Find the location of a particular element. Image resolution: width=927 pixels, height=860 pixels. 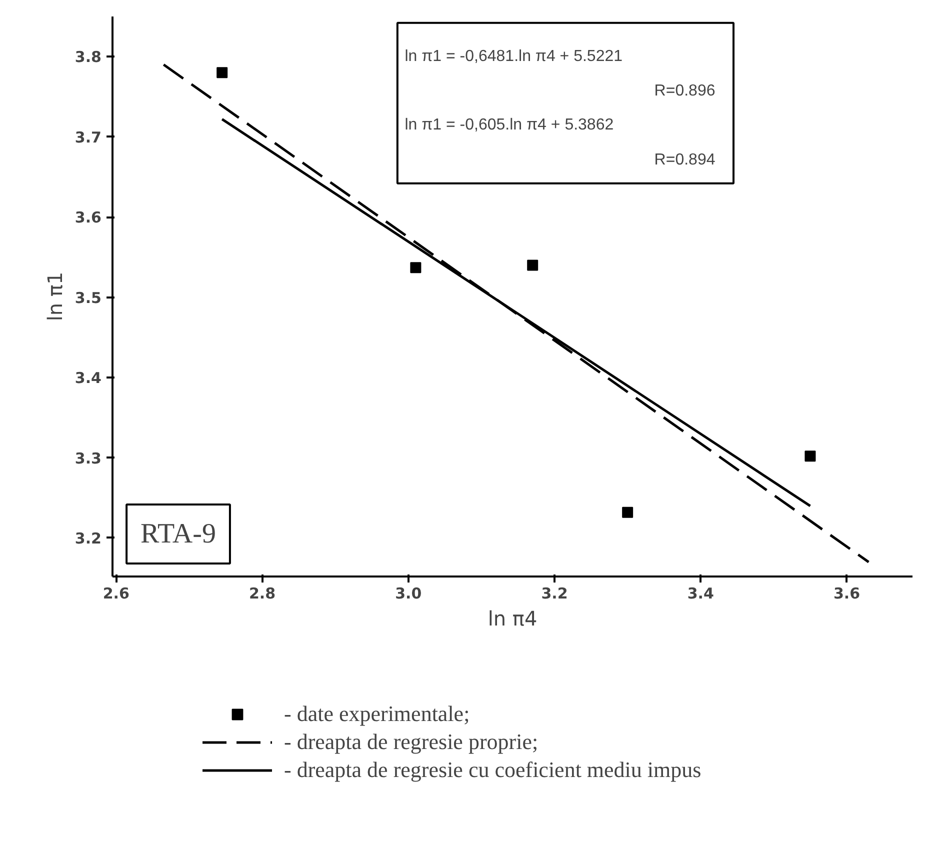

annotation: R=0.894 is located at coordinates (685, 160).